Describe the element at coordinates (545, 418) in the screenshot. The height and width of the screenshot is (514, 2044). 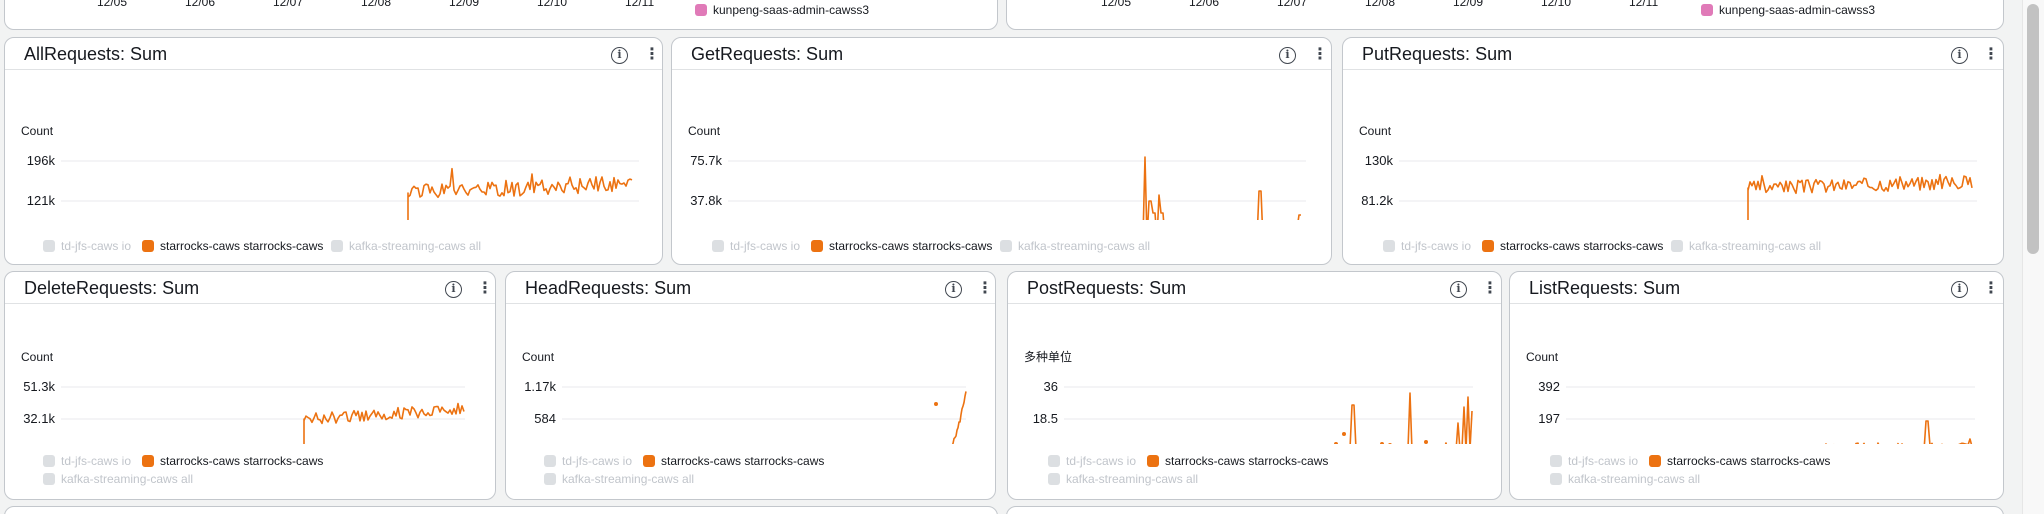
I see `y-tick-label: 584` at that location.